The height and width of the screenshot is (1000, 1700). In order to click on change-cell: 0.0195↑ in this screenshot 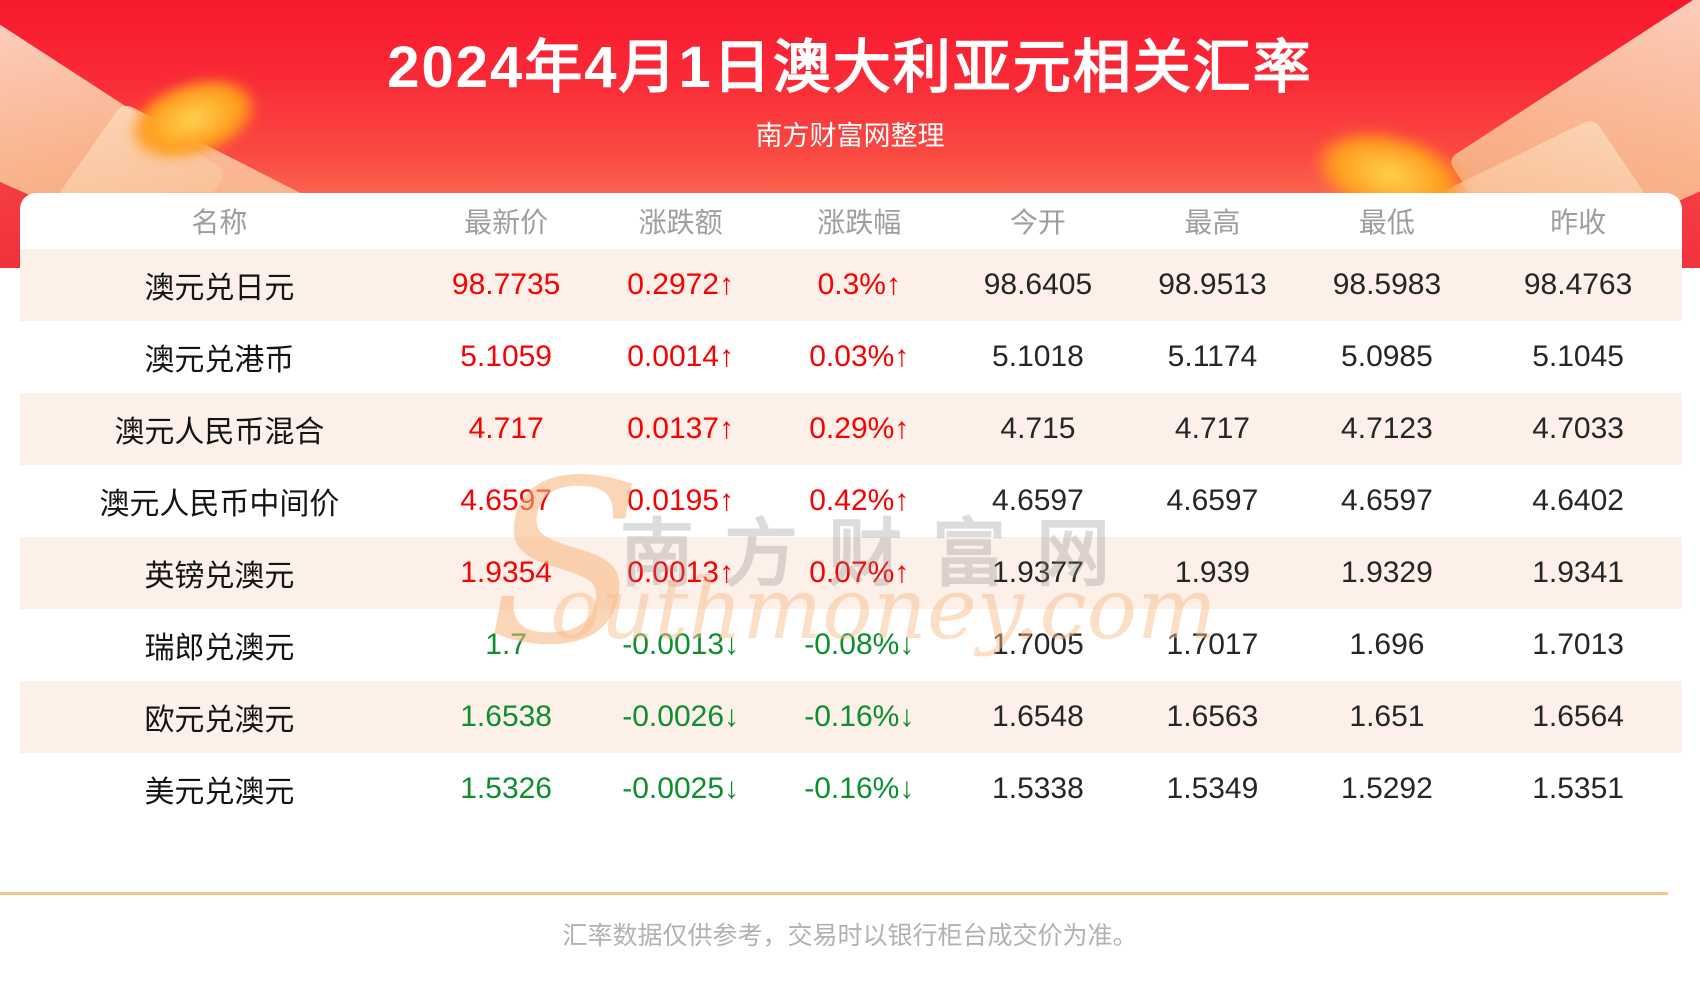, I will do `click(680, 500)`.